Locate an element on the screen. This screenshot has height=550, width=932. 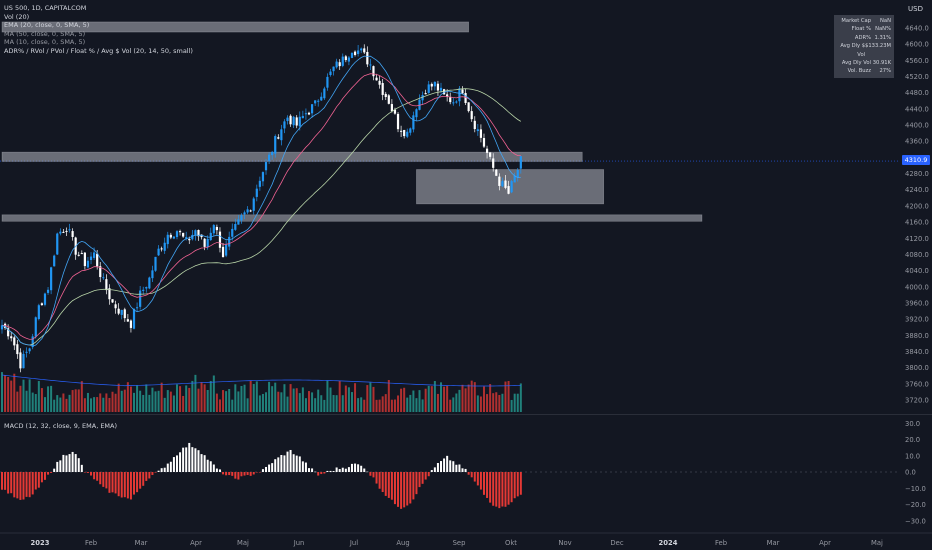
macd-tick-label: −10.0 is located at coordinates (915, 489).